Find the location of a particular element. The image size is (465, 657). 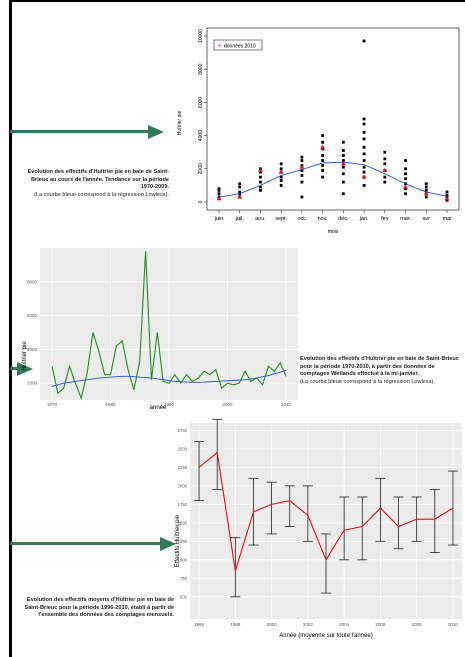

chart3-y-tick-label: 1750 is located at coordinates (183, 504).